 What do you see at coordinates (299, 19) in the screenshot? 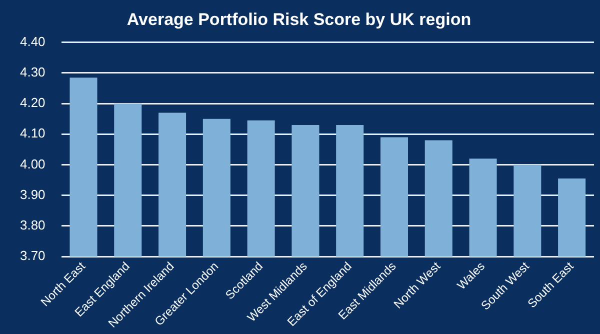
I see `chart-title: Average Portfolio Risk Score by UK region` at bounding box center [299, 19].